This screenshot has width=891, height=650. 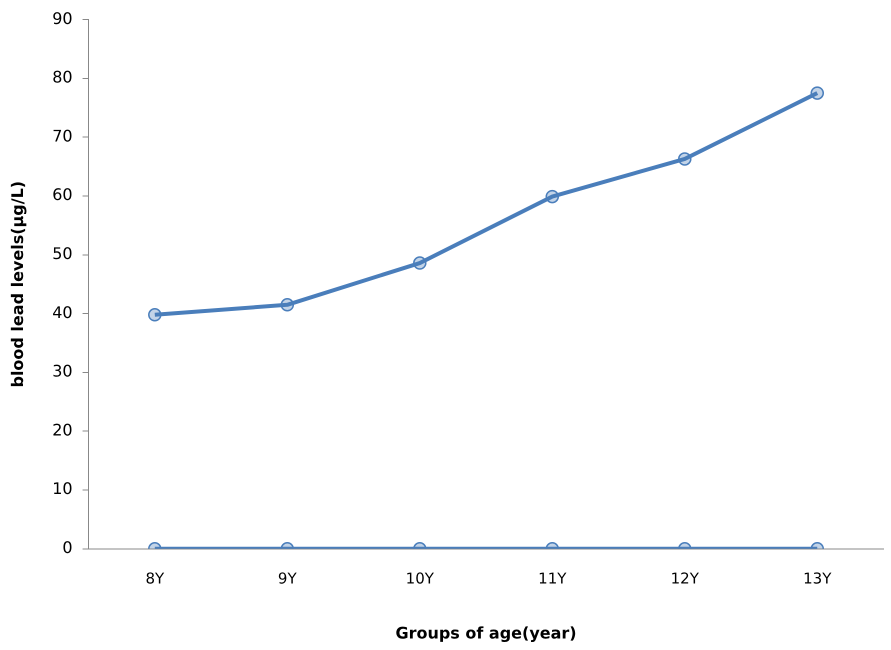 What do you see at coordinates (62, 488) in the screenshot?
I see `y-tick-label: 10` at bounding box center [62, 488].